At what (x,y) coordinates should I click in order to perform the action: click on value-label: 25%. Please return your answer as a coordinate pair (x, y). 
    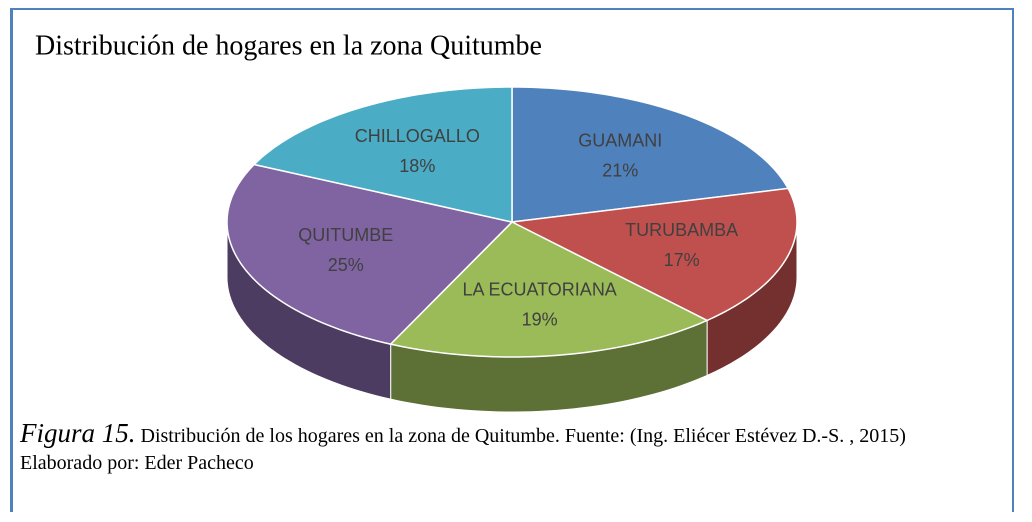
    Looking at the image, I should click on (346, 265).